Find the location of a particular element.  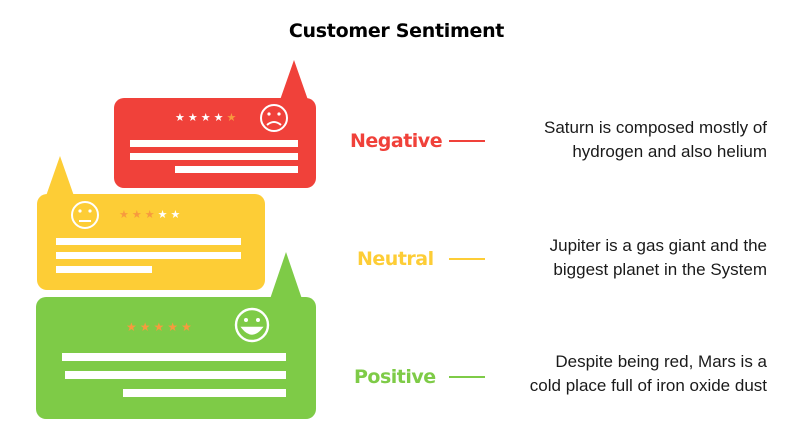

happy-face-icon is located at coordinates (252, 325).